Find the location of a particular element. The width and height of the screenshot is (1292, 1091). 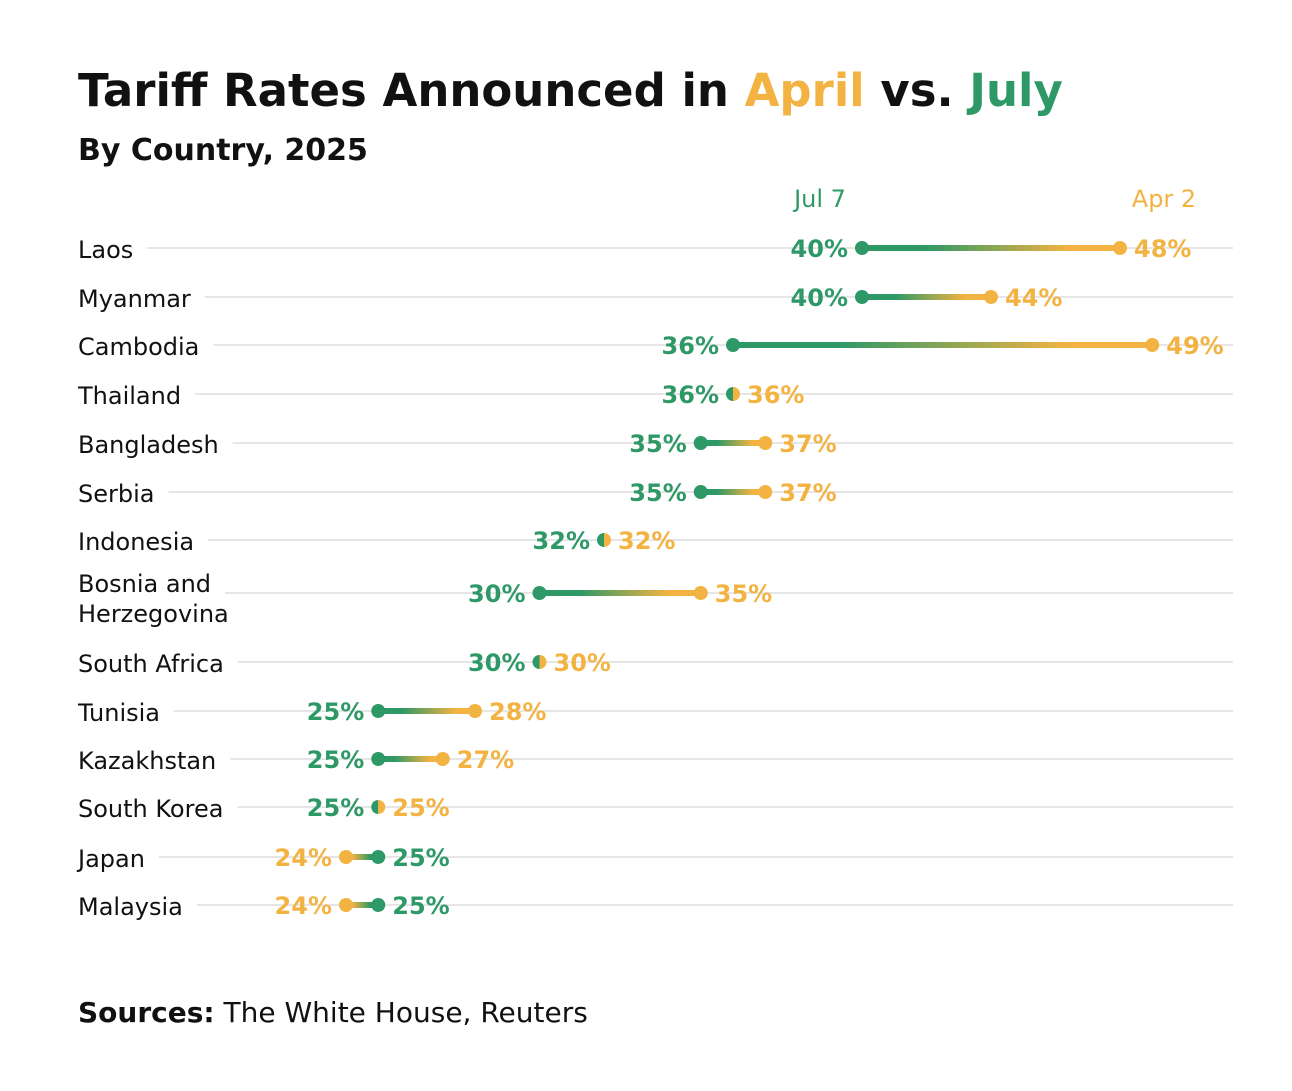

category-label: Thailand is located at coordinates (129, 396).